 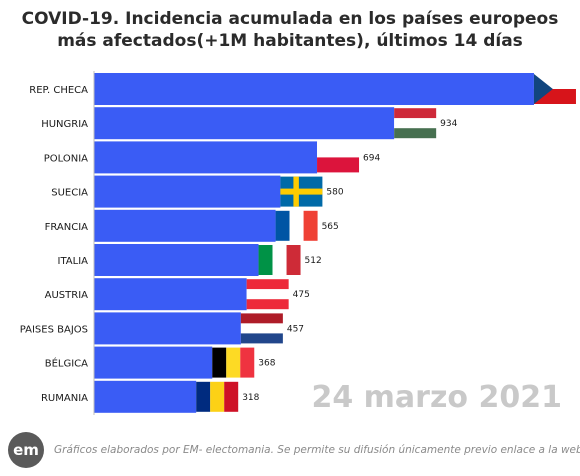 I want to click on category-label: FRANCIA, so click(x=67, y=227).